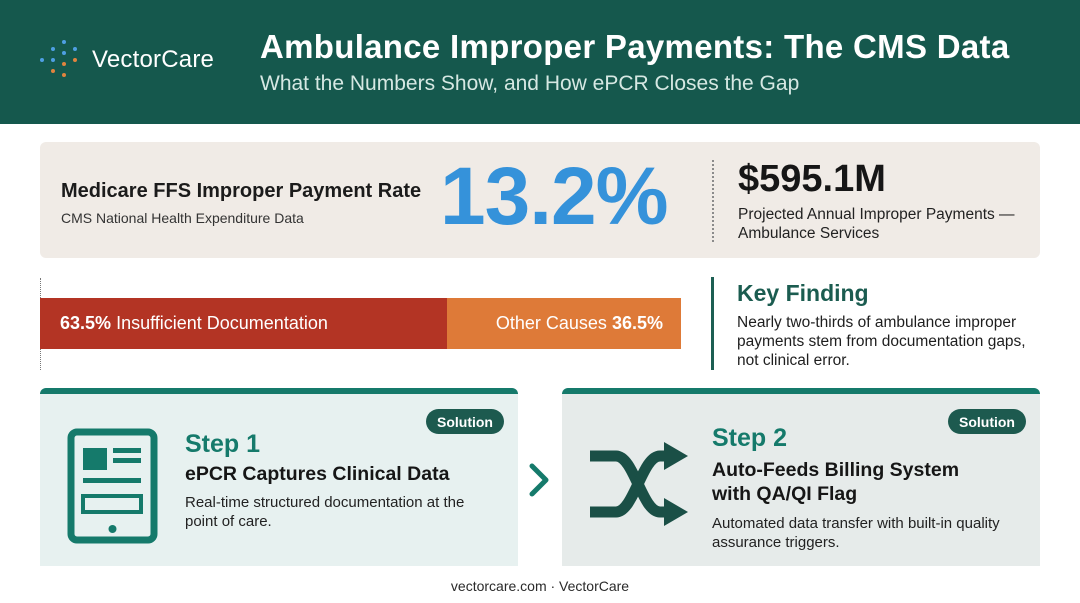 This screenshot has height=603, width=1080. What do you see at coordinates (637, 323) in the screenshot?
I see `segment-percent: 36.5%` at bounding box center [637, 323].